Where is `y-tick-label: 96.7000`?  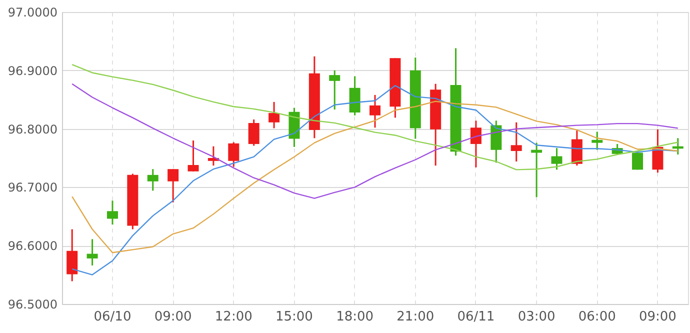
y-tick-label: 96.7000 is located at coordinates (33, 187).